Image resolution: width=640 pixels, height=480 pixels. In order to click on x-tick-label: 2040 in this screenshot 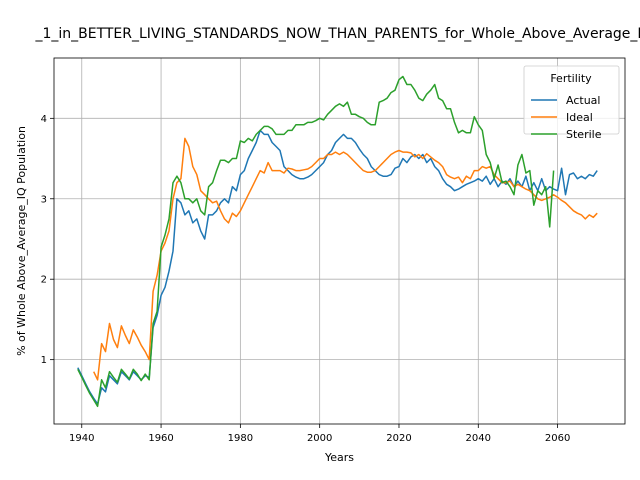, I will do `click(478, 438)`.